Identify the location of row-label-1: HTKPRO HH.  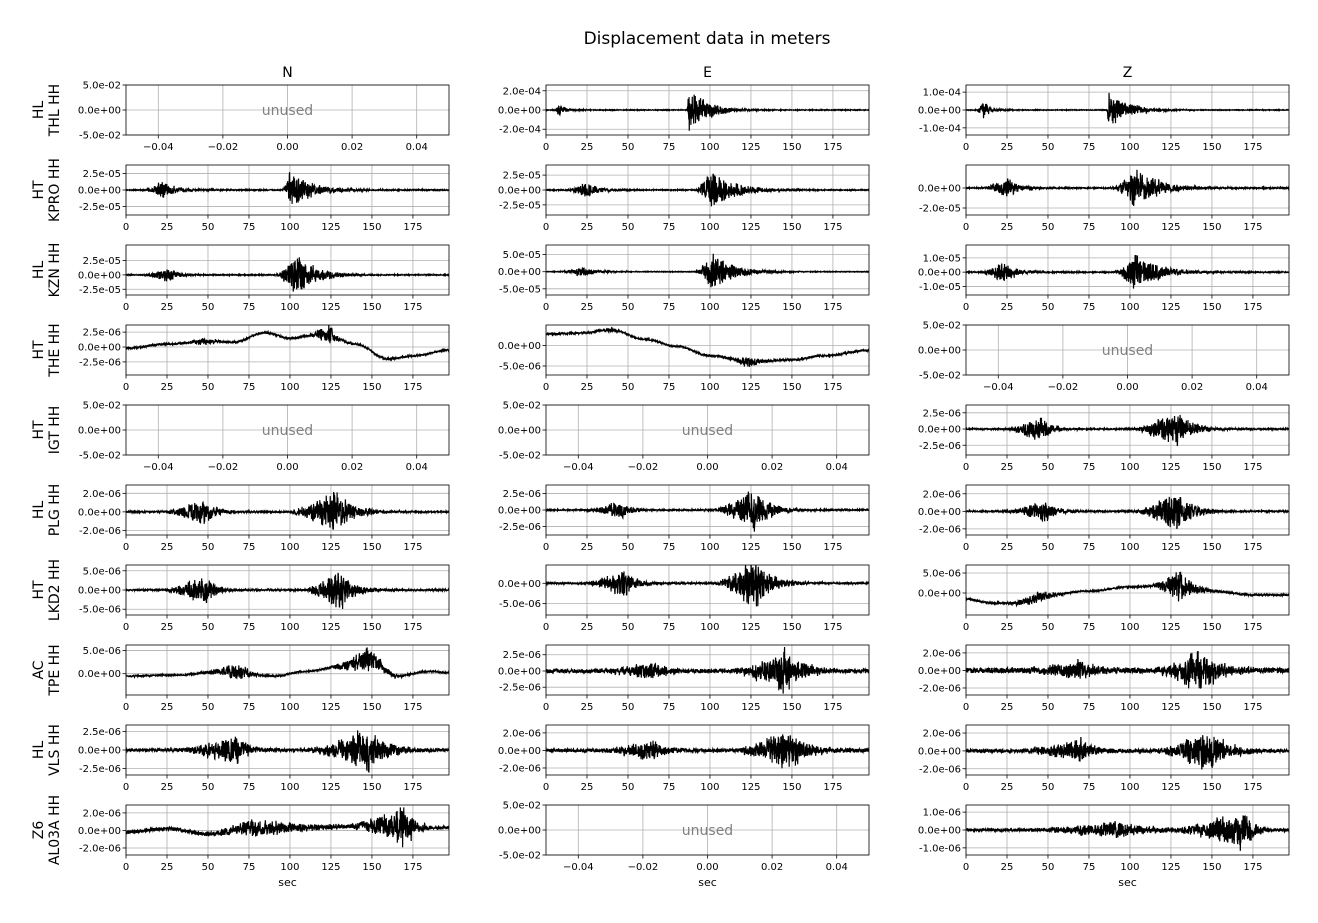
(47, 190).